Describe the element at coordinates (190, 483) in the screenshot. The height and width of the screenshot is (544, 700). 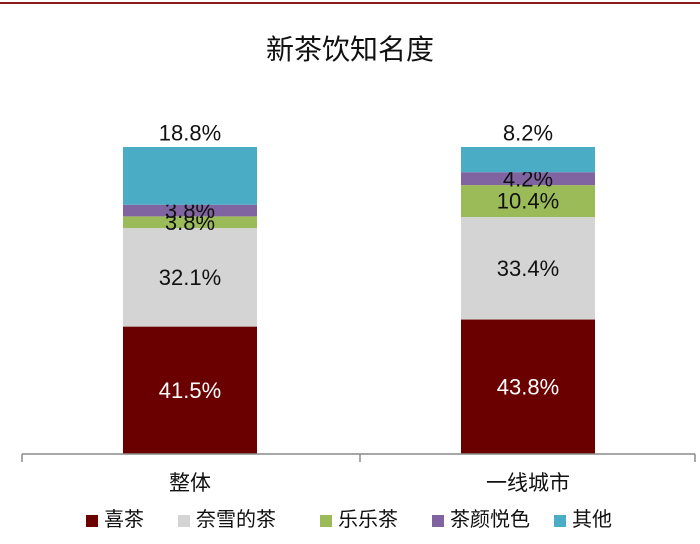
I see `x-tick-label: 整体` at that location.